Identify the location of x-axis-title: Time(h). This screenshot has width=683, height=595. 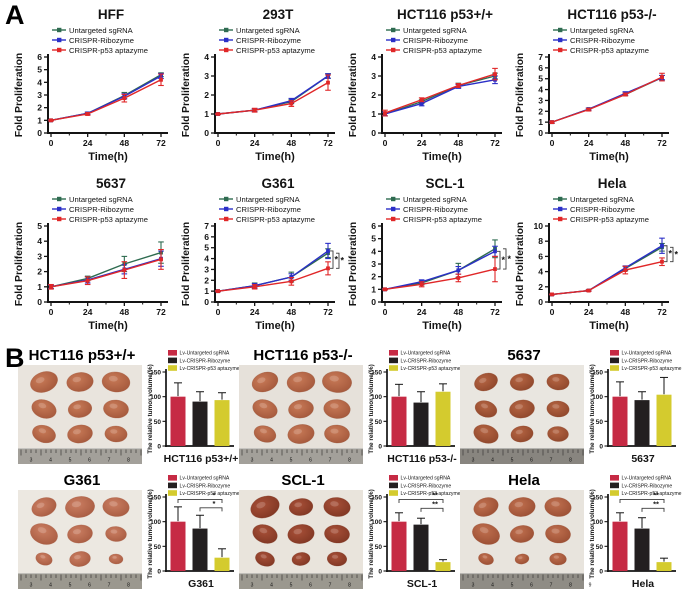
(275, 157).